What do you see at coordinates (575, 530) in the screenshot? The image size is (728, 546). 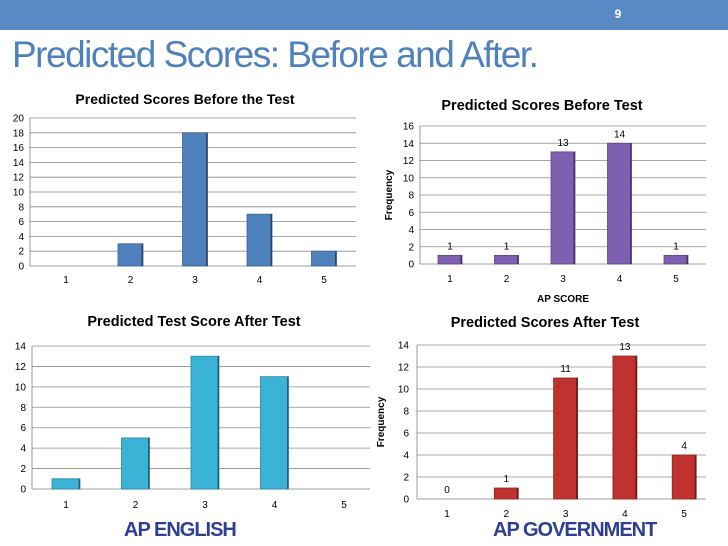 I see `footer-ap-government: AP GOVERNMENT` at bounding box center [575, 530].